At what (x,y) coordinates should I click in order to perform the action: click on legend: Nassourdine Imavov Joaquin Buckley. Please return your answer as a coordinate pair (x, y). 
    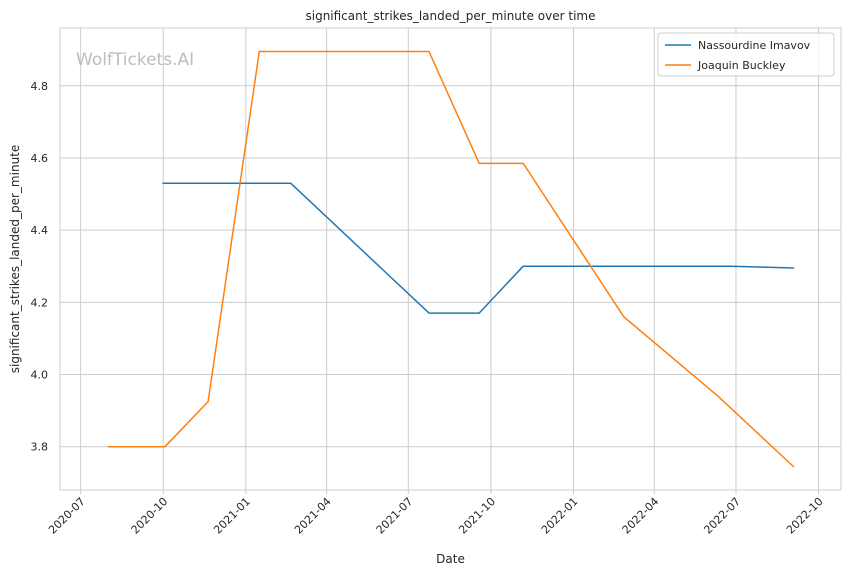
    Looking at the image, I should click on (746, 54).